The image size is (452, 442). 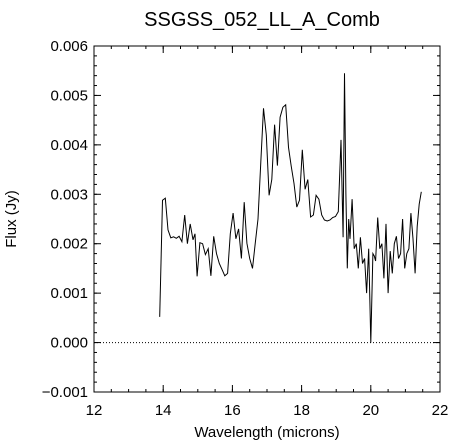 What do you see at coordinates (440, 410) in the screenshot?
I see `x-tick-label: 22` at bounding box center [440, 410].